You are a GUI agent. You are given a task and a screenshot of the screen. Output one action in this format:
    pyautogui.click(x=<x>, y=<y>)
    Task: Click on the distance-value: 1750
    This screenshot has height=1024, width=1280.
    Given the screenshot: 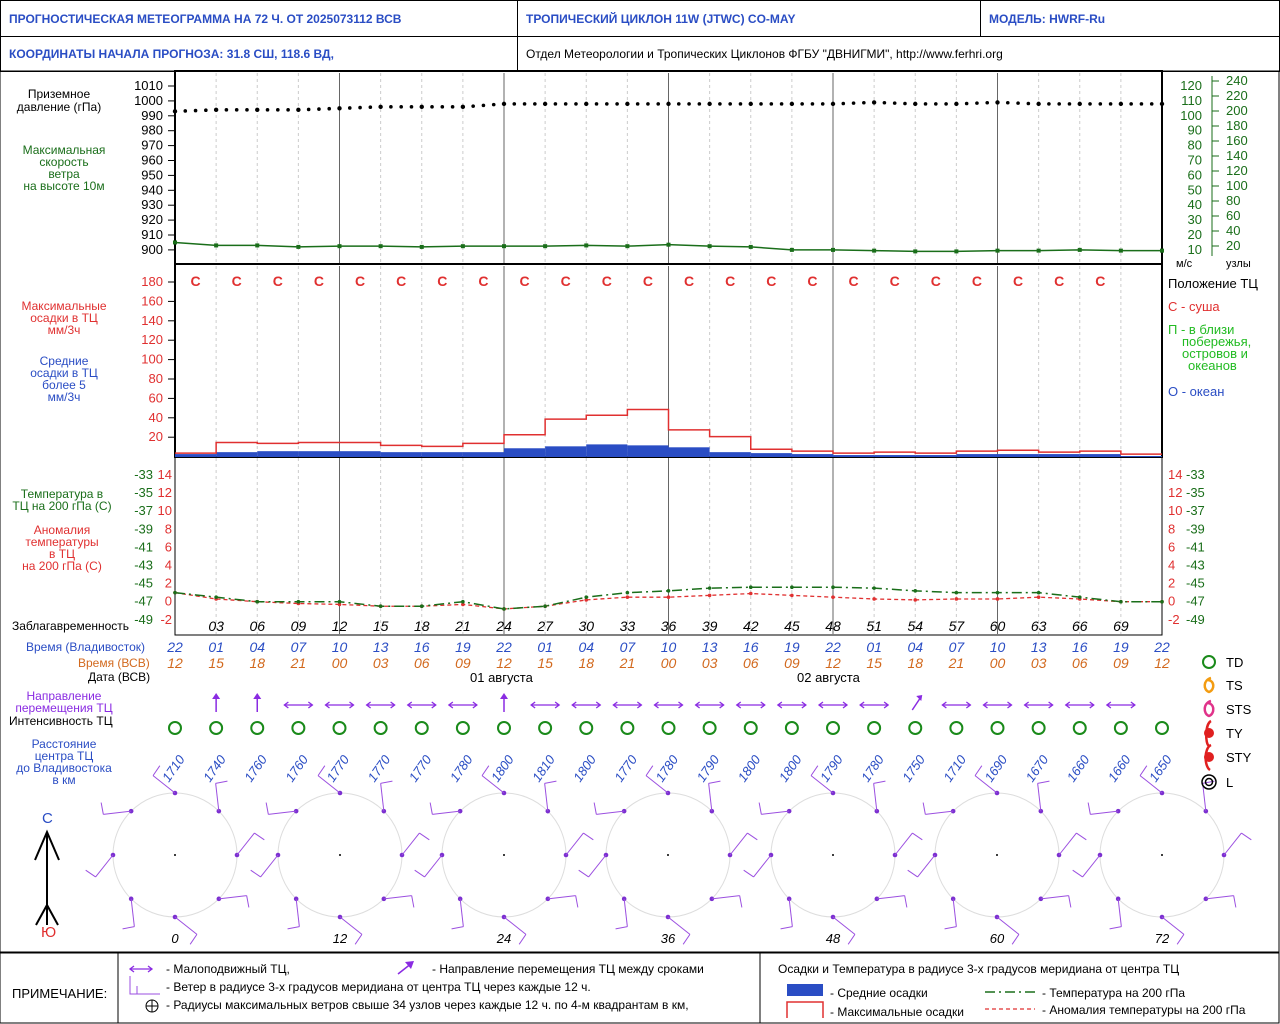 What is the action you would take?
    pyautogui.click(x=913, y=768)
    